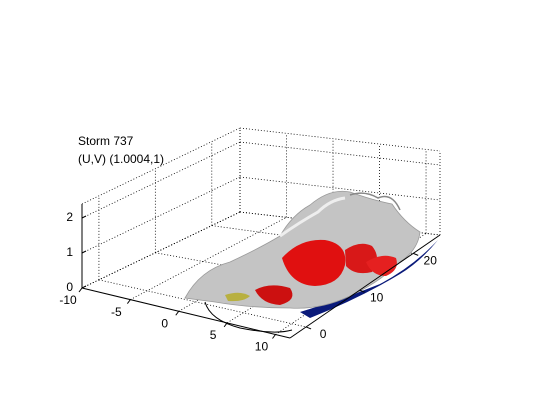 This screenshot has width=533, height=405. What do you see at coordinates (69, 252) in the screenshot?
I see `z-tick-label: 1` at bounding box center [69, 252].